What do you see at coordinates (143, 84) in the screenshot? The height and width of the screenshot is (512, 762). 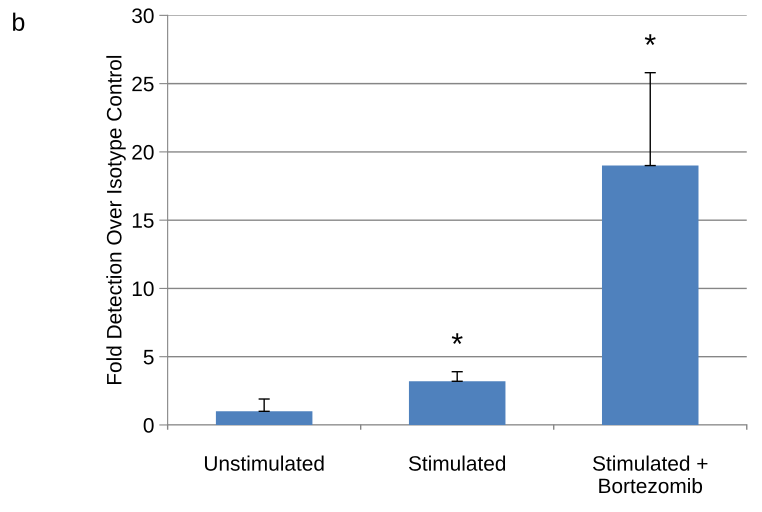 I see `y-tick-label: 25` at bounding box center [143, 84].